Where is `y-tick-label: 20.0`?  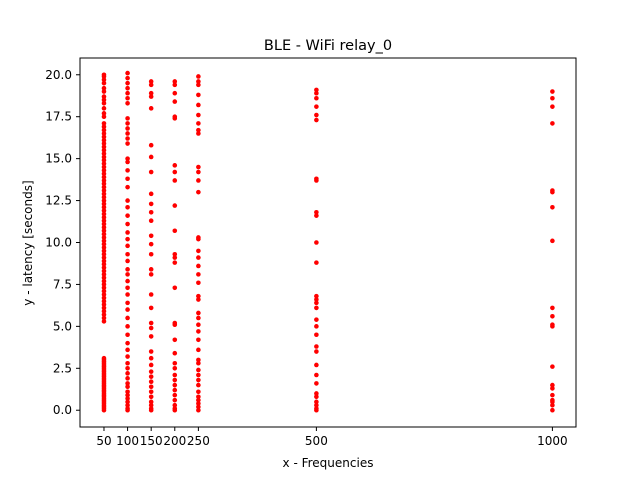
y-tick-label: 20.0 is located at coordinates (58, 75).